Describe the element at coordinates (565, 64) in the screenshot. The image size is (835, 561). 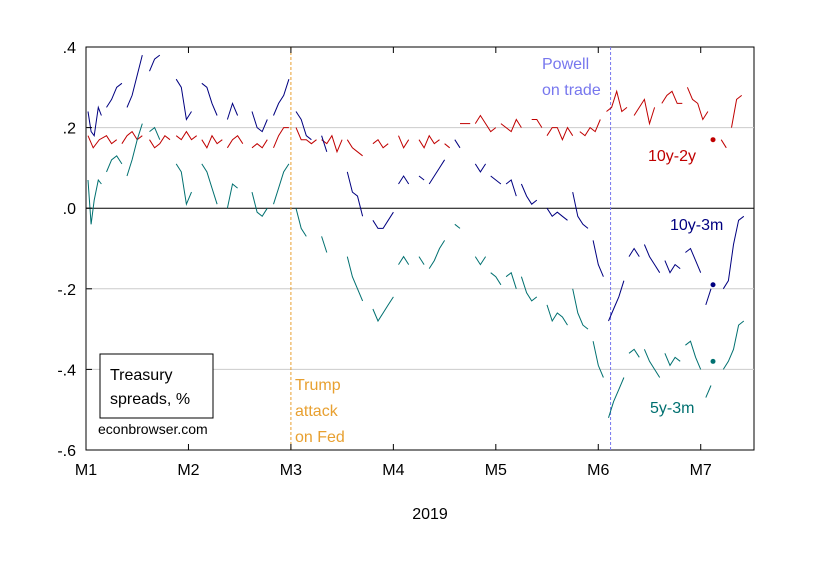
I see `powell-annotation-line-1: Powell` at that location.